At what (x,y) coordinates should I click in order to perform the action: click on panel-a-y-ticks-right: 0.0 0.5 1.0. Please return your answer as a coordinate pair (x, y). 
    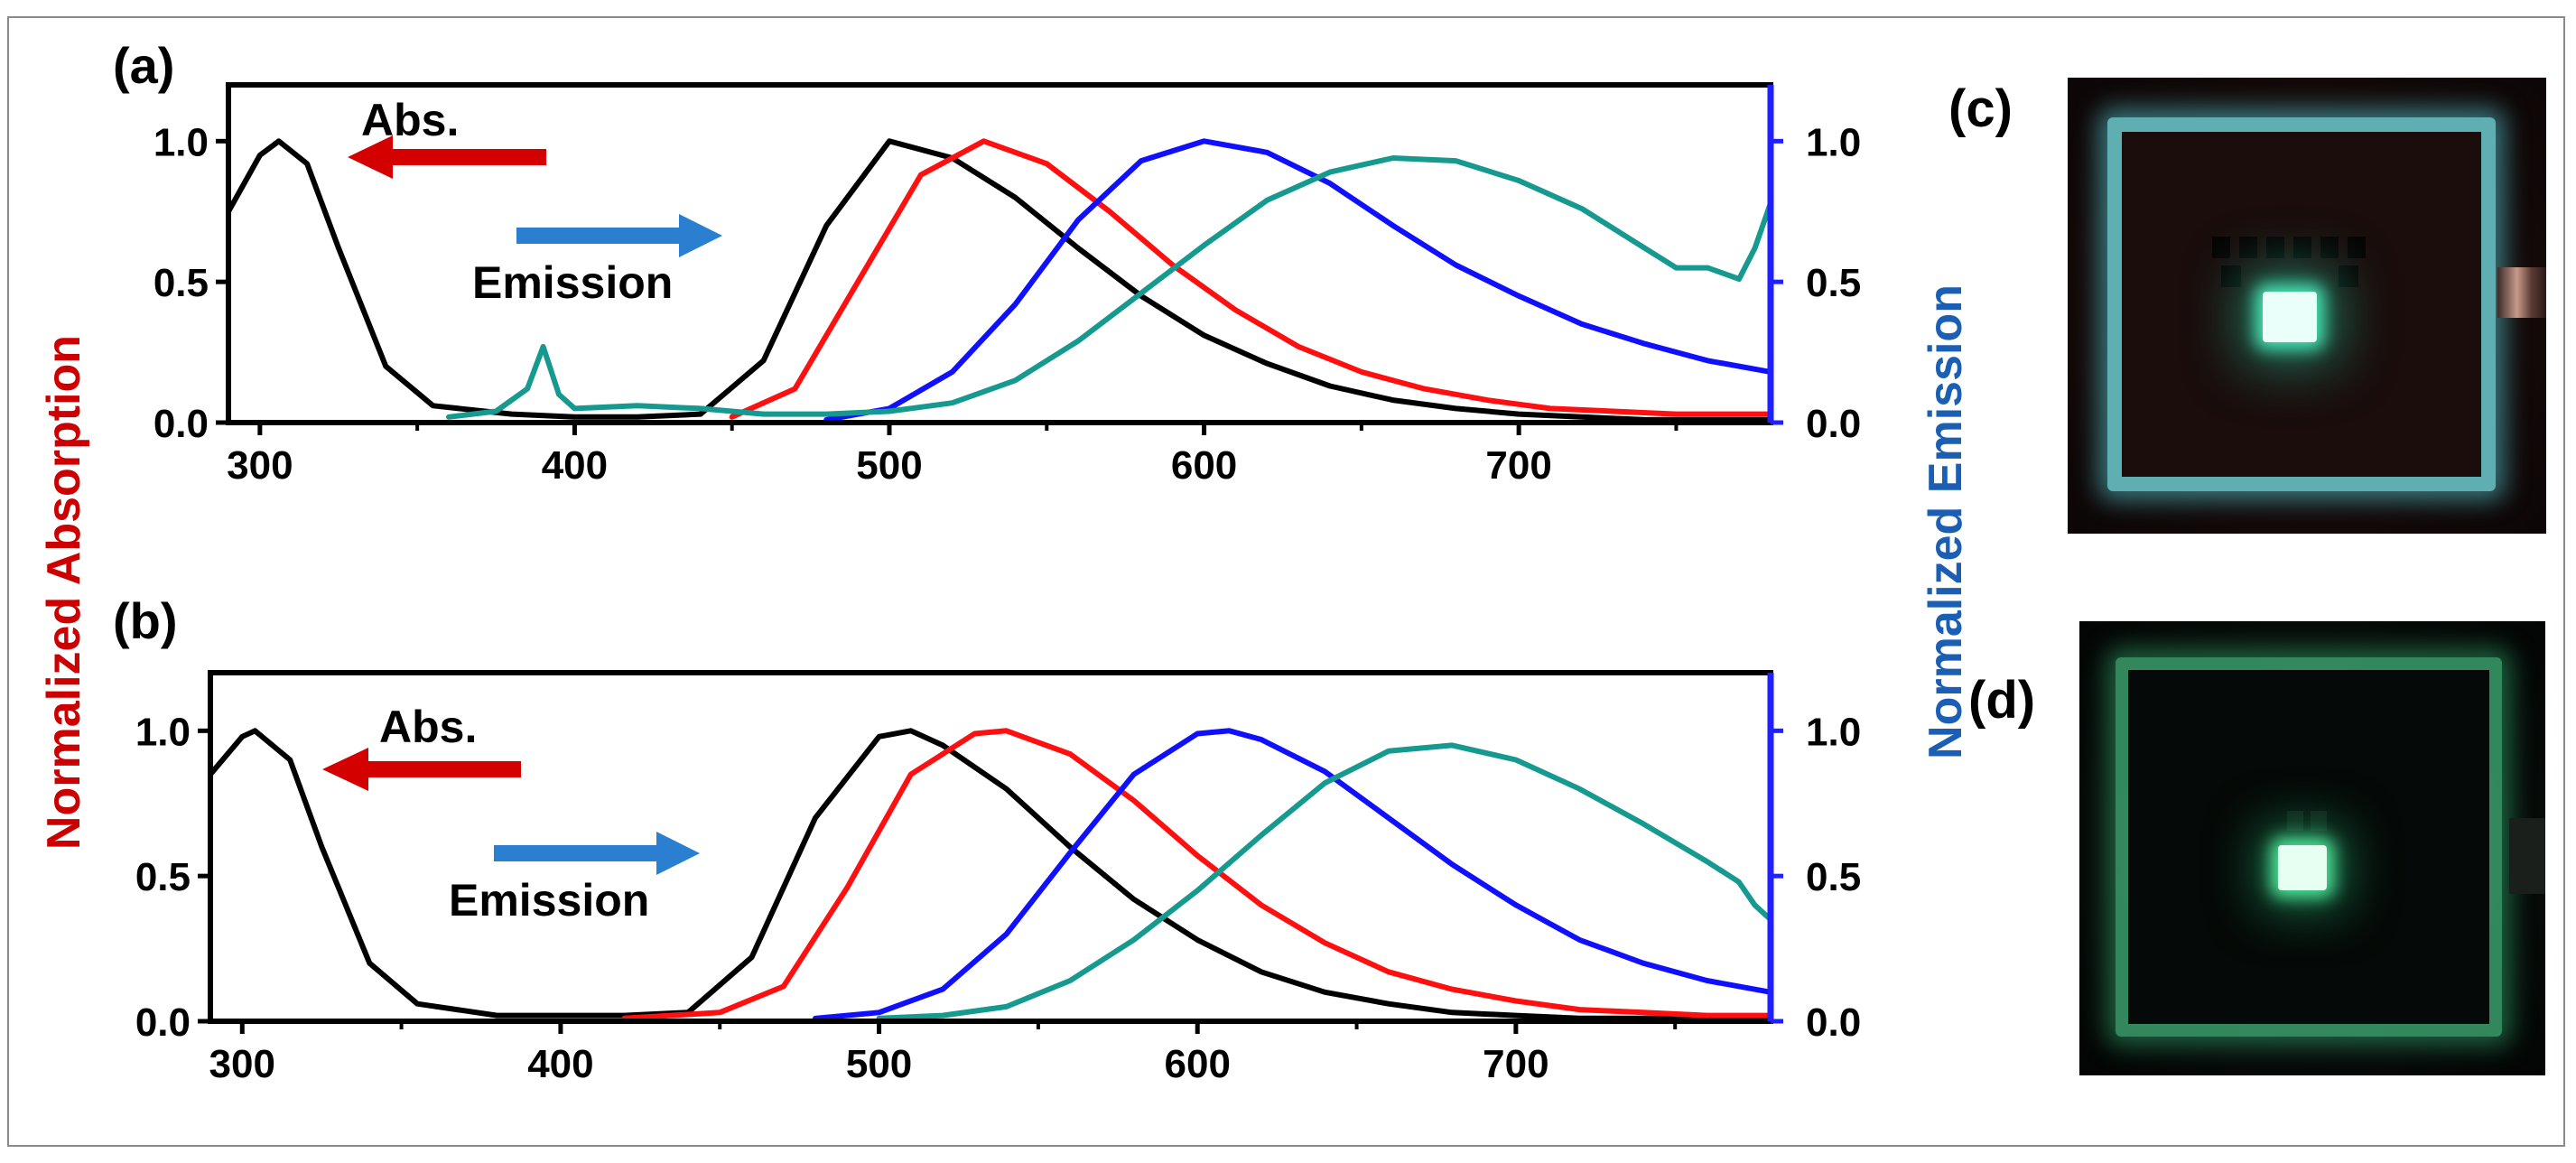
    Looking at the image, I should click on (1816, 283).